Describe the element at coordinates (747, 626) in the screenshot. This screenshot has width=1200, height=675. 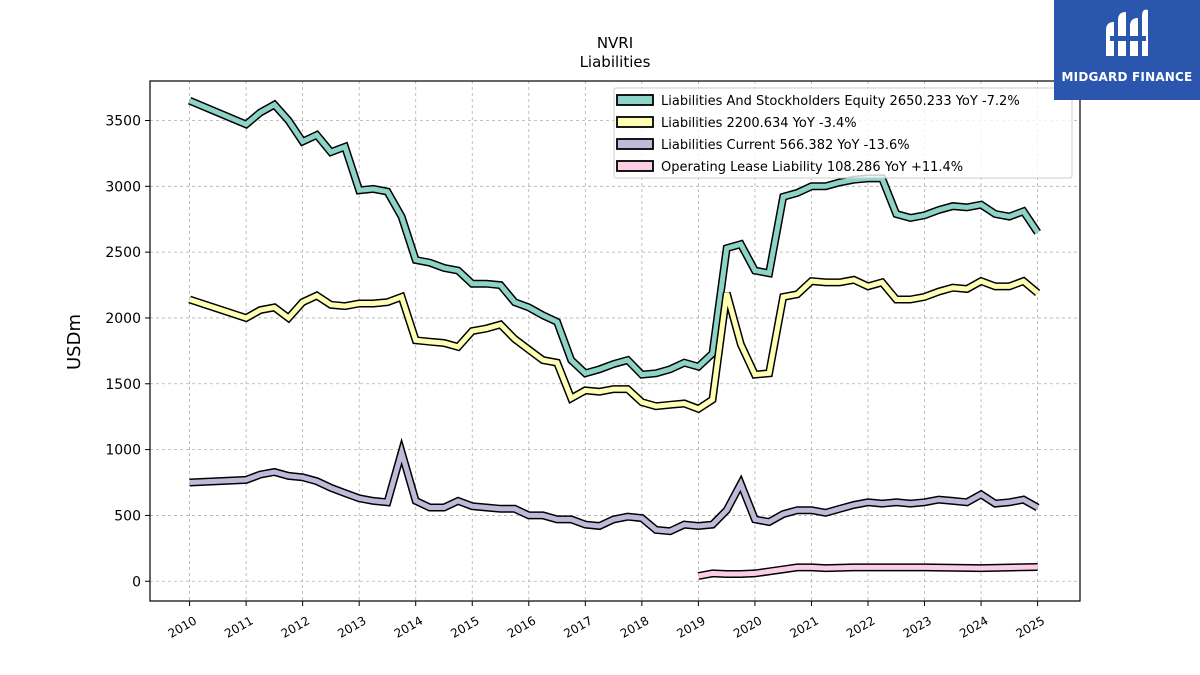
I see `x-tick-label: 2020` at that location.